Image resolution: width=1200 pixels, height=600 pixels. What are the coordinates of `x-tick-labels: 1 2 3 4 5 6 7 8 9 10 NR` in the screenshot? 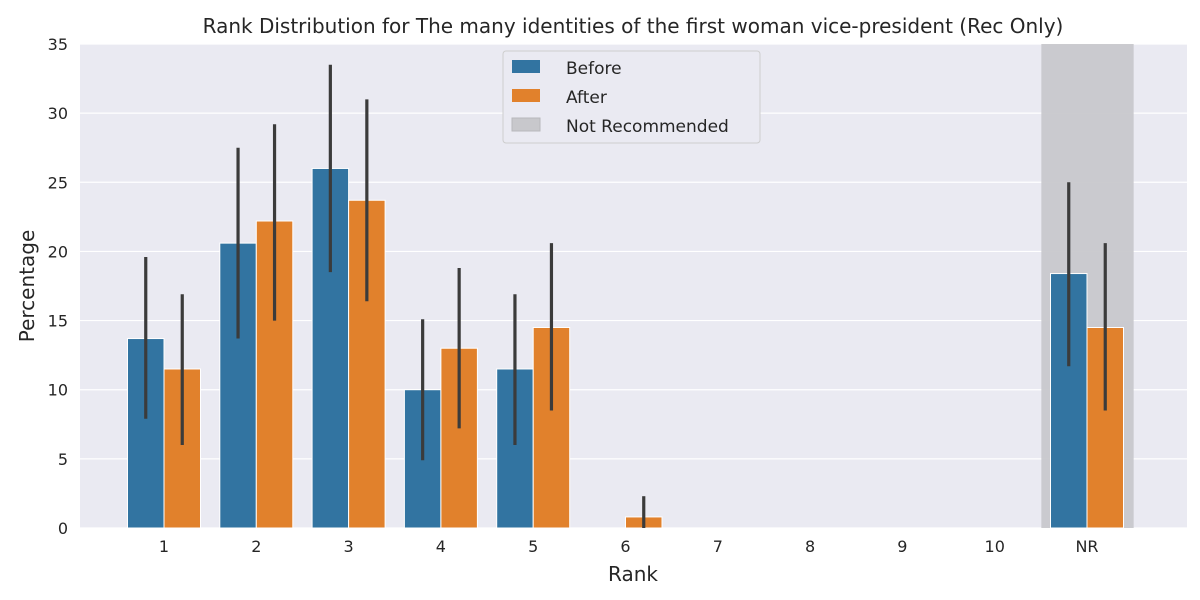 It's located at (629, 546).